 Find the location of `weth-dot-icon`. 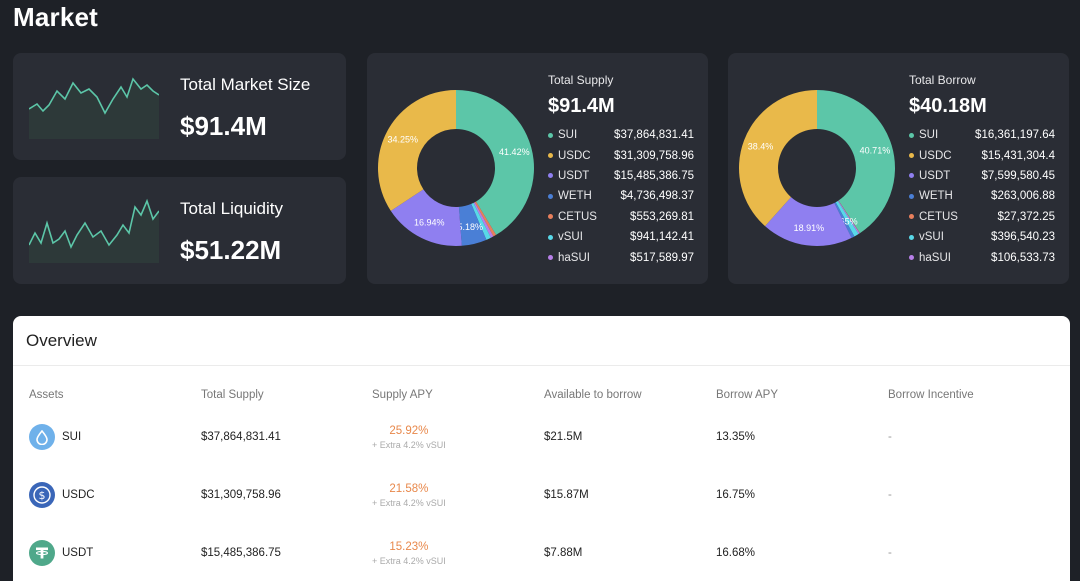

weth-dot-icon is located at coordinates (550, 196).